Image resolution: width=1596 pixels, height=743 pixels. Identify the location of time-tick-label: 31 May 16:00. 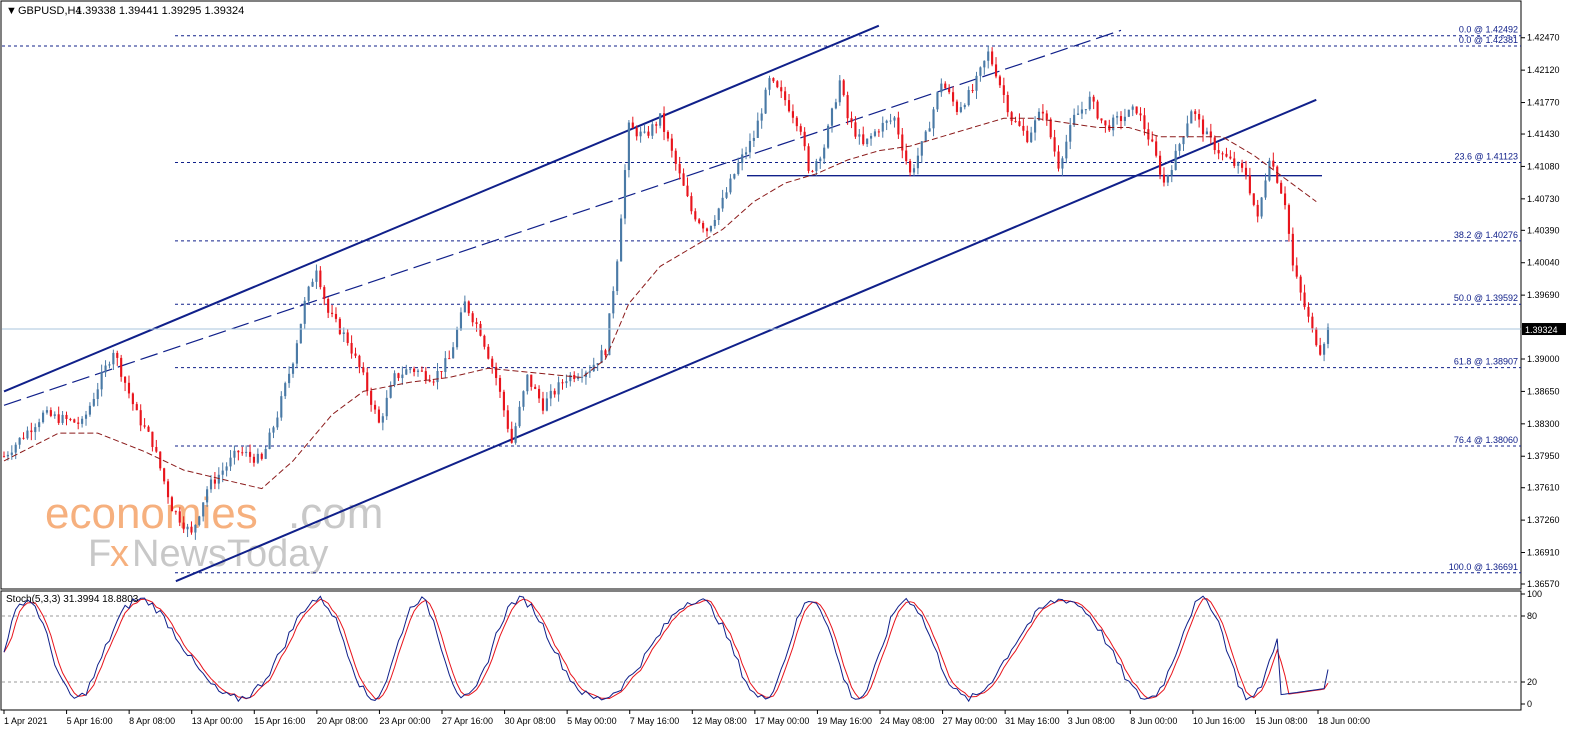
(1032, 721).